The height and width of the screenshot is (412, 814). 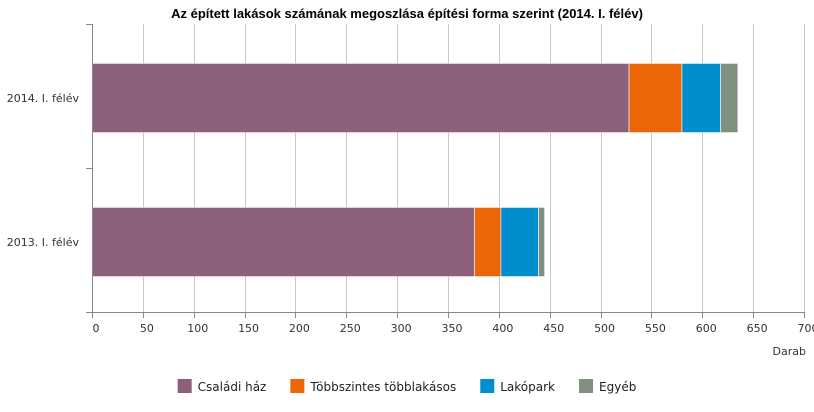 What do you see at coordinates (299, 328) in the screenshot?
I see `x-tick-label: 200` at bounding box center [299, 328].